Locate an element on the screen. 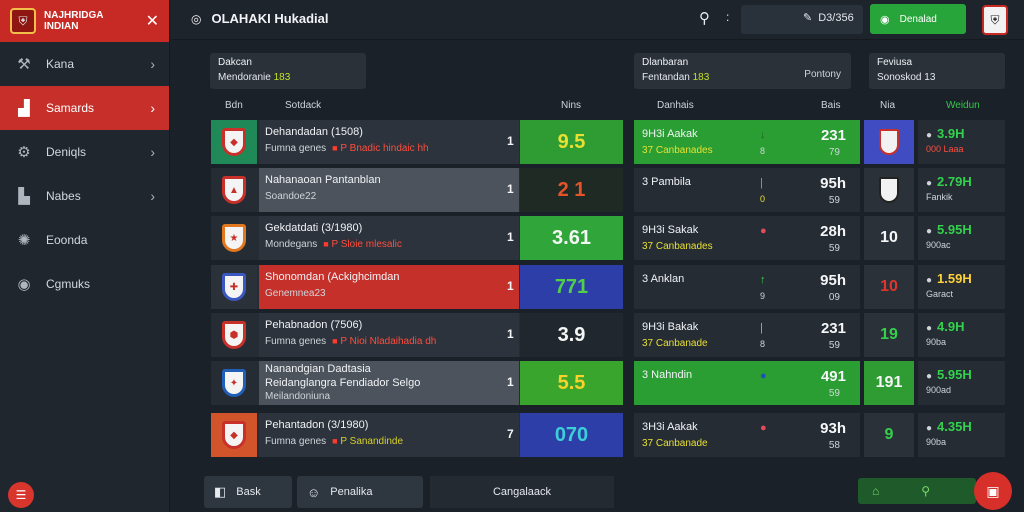 The image size is (1024, 512). match-cell: 9H3i Sakak 37 Canbanades ● 28h 59 is located at coordinates (747, 238).